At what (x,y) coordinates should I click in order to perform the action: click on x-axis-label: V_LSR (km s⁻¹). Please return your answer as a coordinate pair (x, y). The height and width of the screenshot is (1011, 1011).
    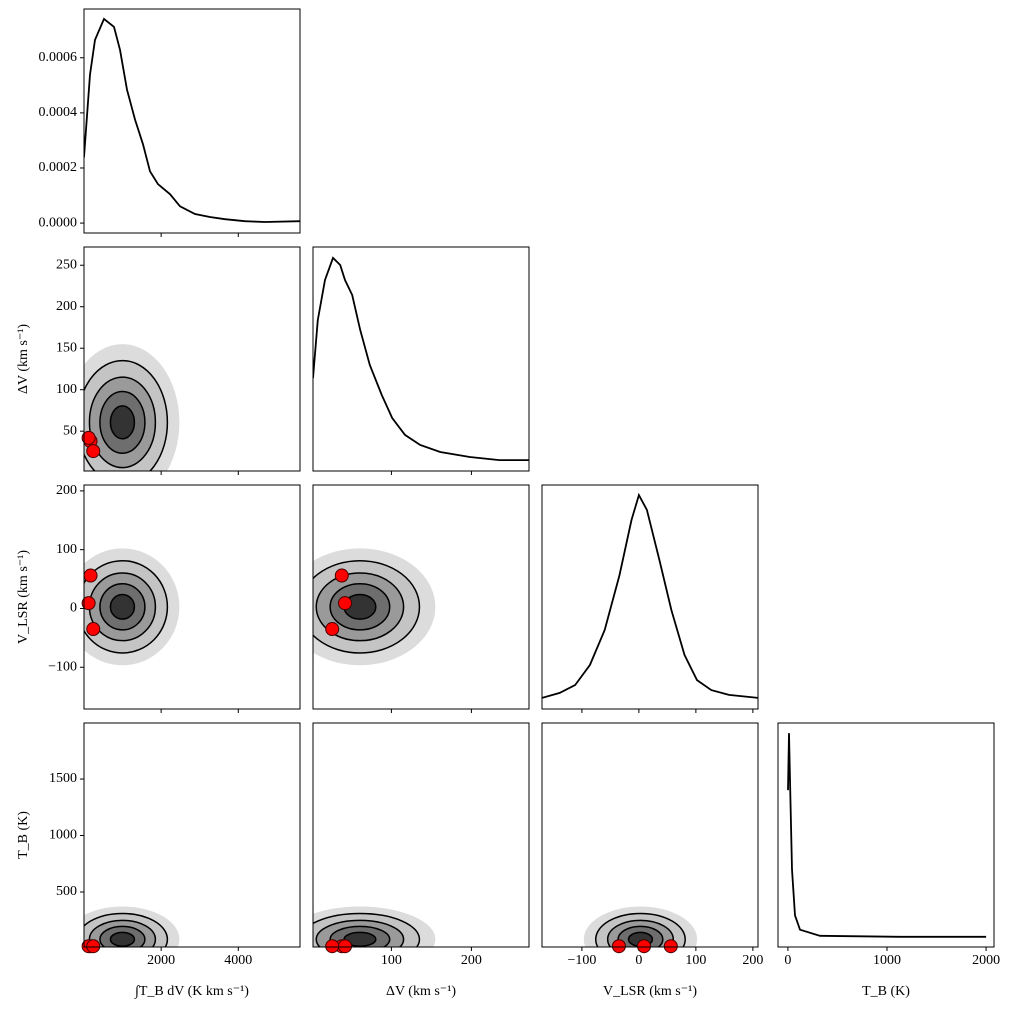
    Looking at the image, I should click on (650, 991).